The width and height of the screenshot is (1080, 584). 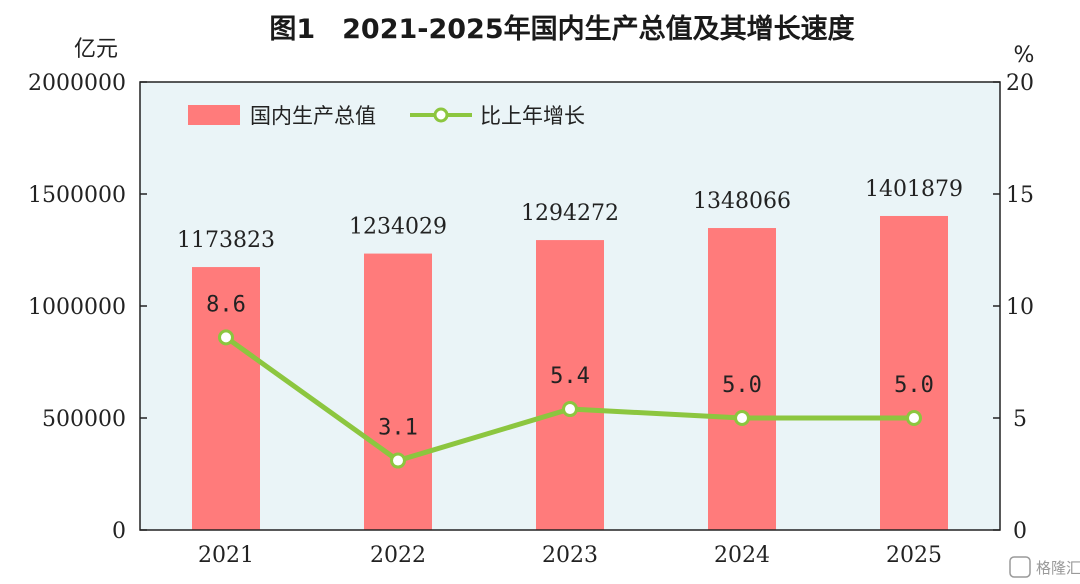 I want to click on bar-2021, so click(x=226, y=398).